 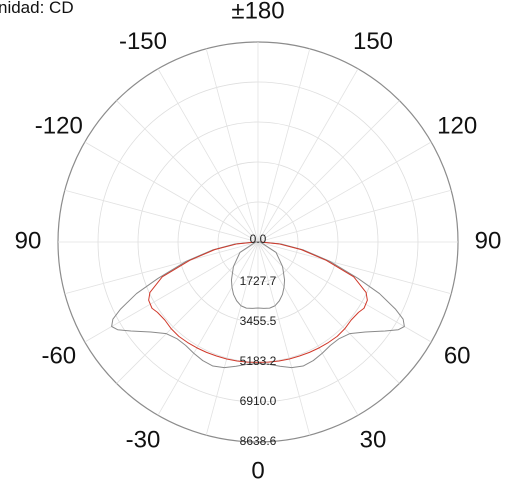 I want to click on radial-tick-label: 6910.0, so click(x=258, y=401).